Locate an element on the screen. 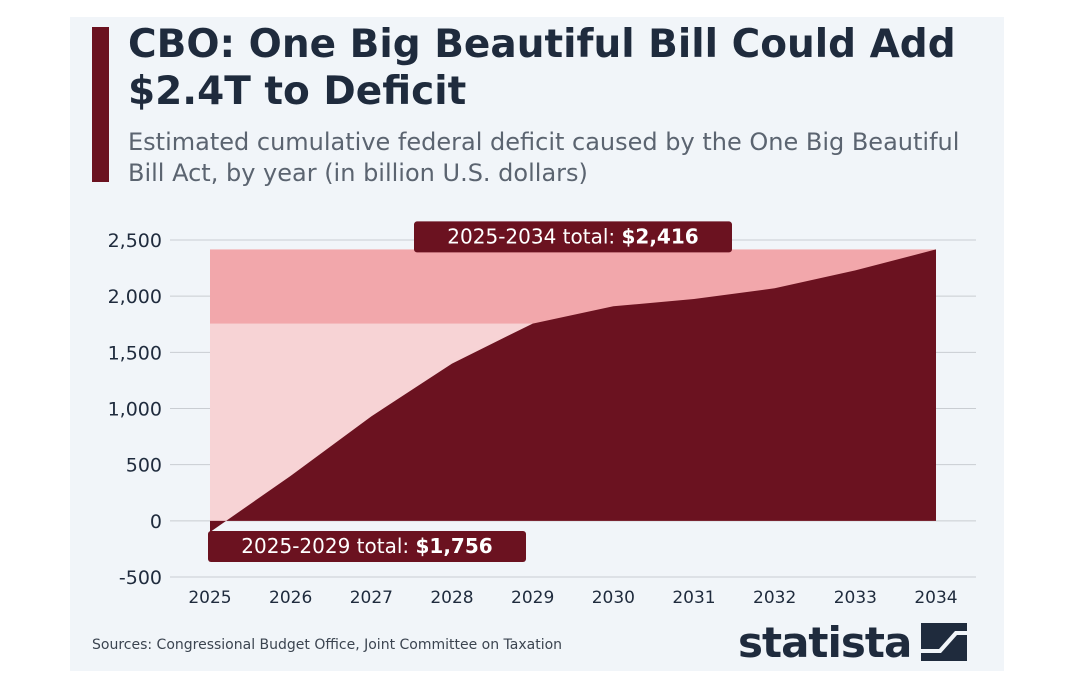 This screenshot has width=1080, height=684. x-tick-label: 2030 is located at coordinates (613, 598).